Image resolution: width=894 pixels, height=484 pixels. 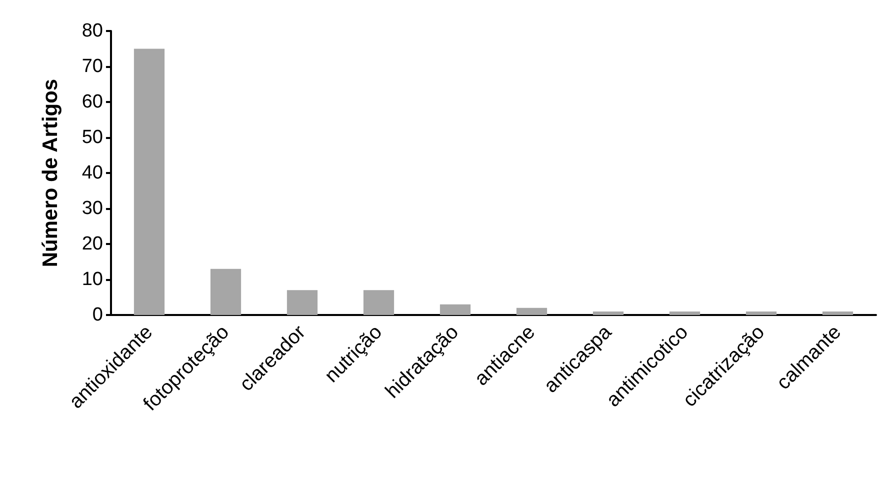 I want to click on y-tick-label: 80, so click(x=92, y=31).